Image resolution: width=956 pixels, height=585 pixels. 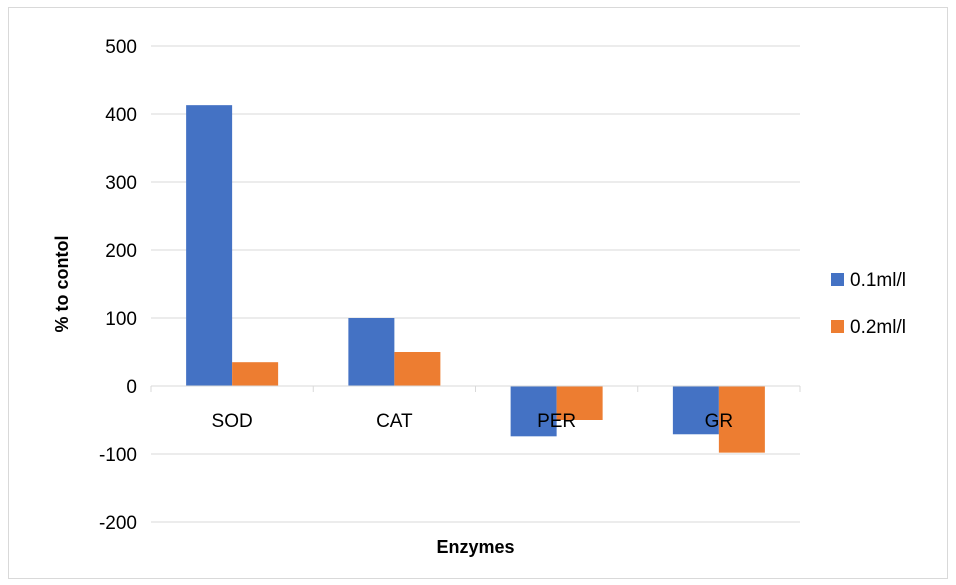 What do you see at coordinates (394, 421) in the screenshot?
I see `x-tick-label: CAT` at bounding box center [394, 421].